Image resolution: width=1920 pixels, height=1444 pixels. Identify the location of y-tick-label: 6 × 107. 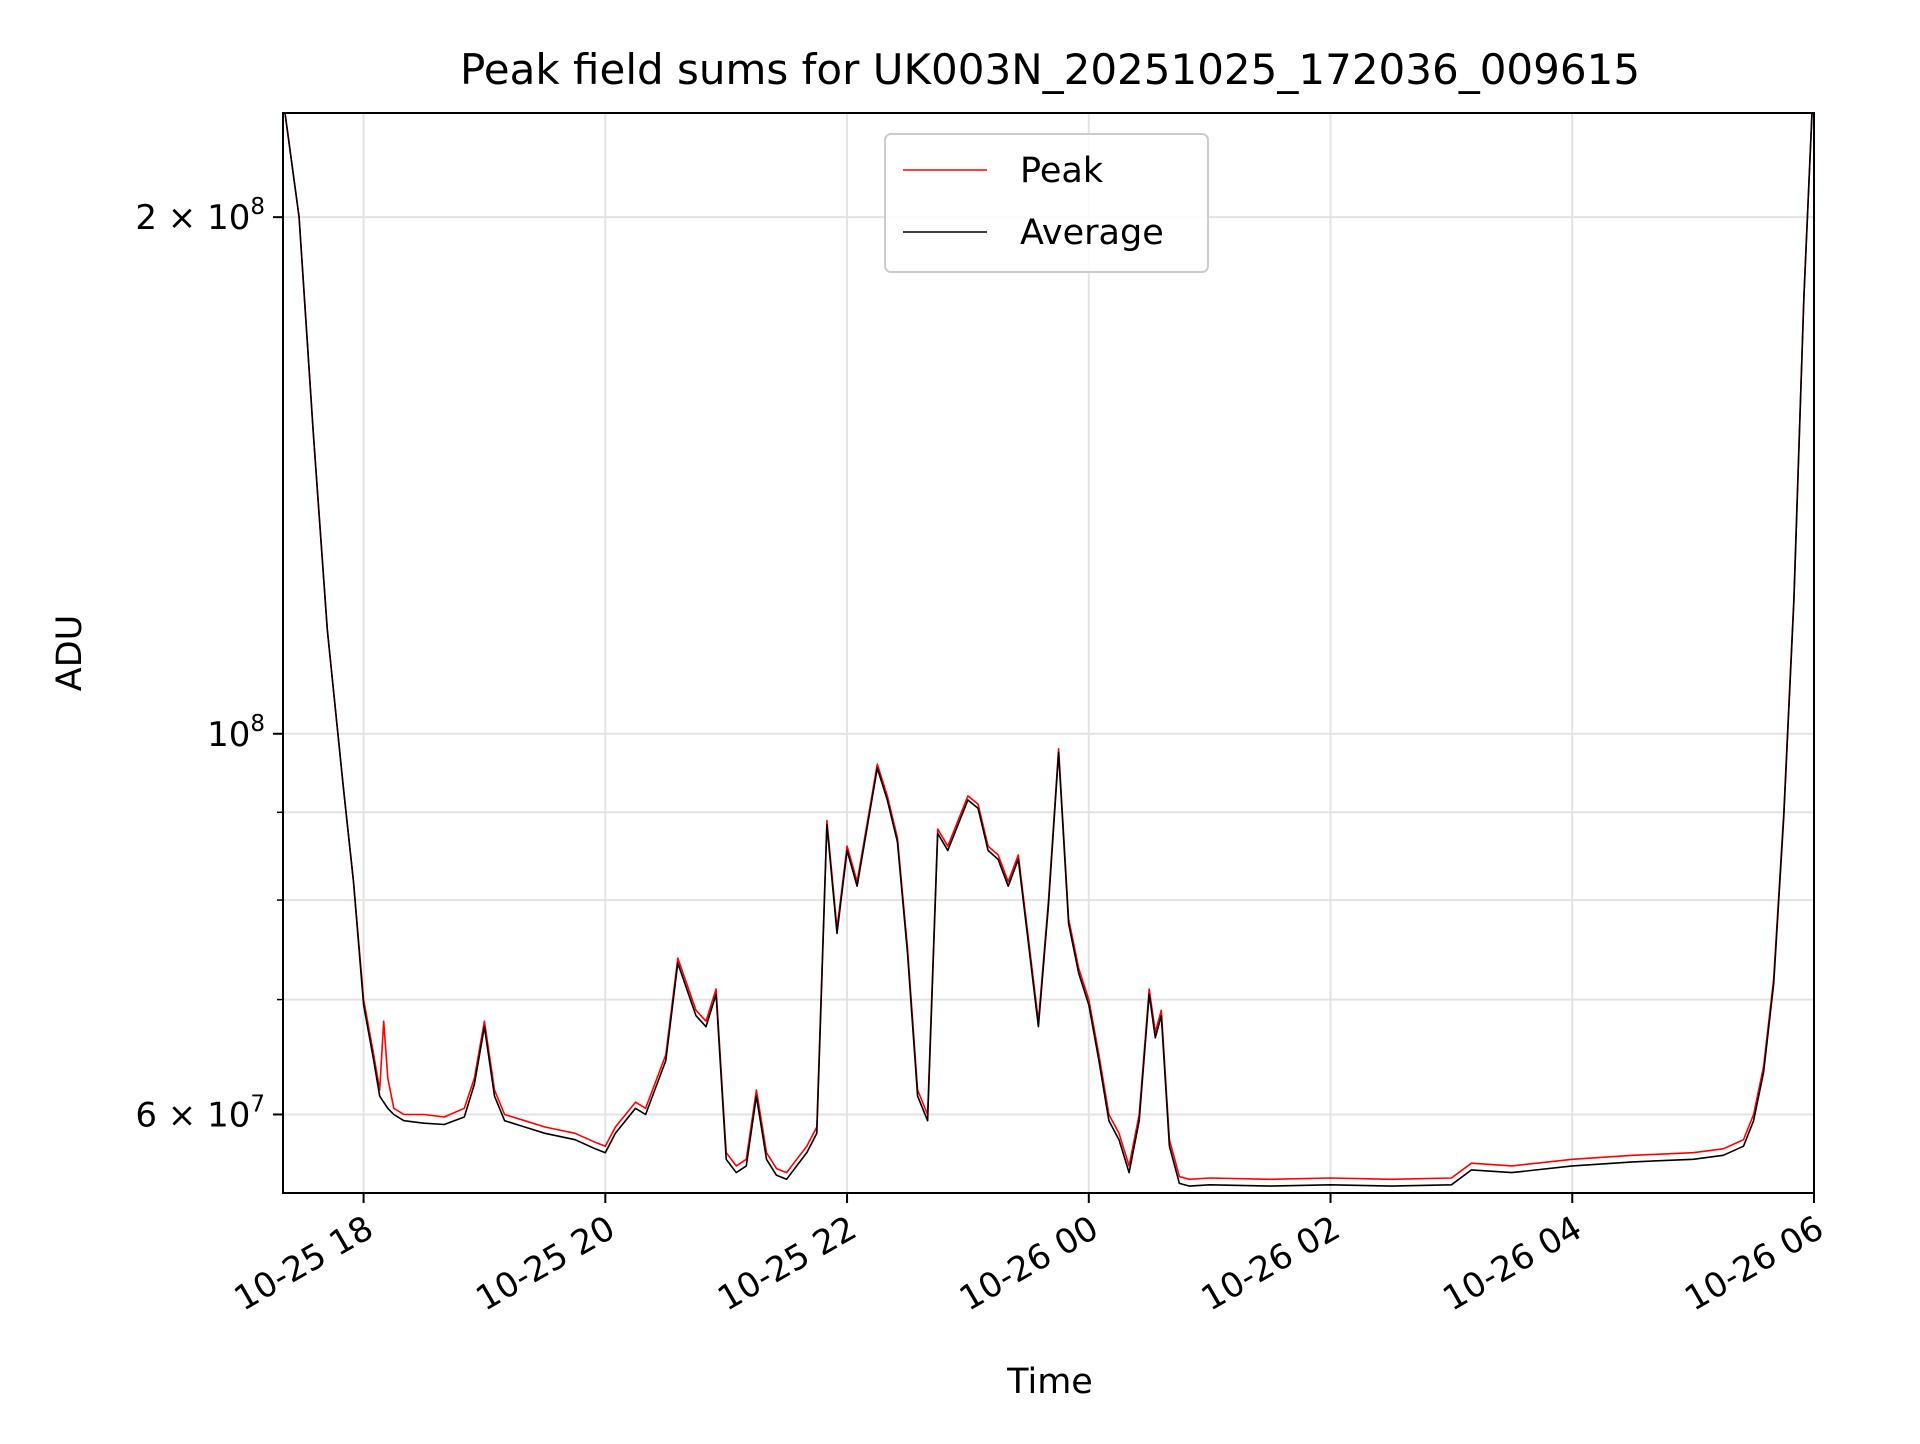
(200, 1113).